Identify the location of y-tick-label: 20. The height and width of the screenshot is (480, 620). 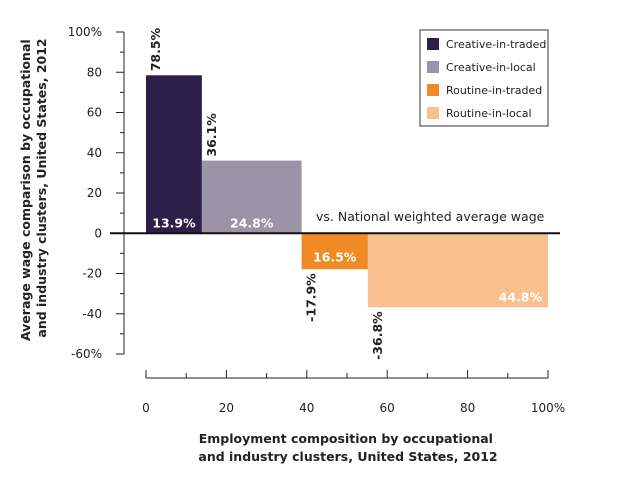
(94, 193).